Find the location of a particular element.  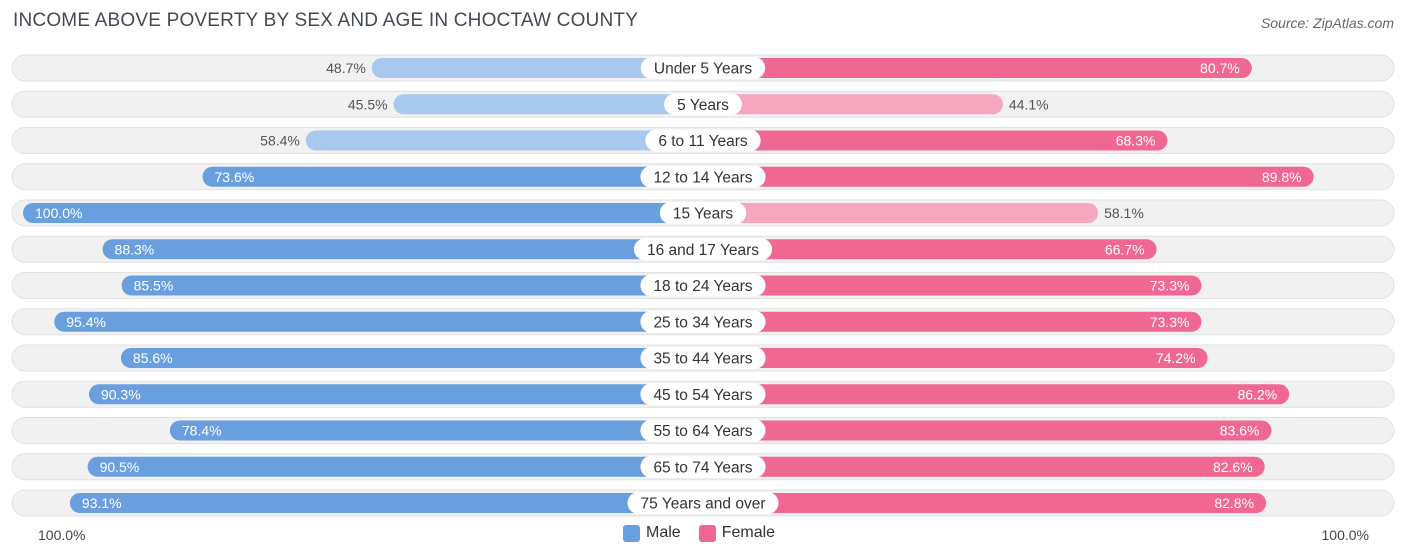

legend: Male Female is located at coordinates (708, 533).